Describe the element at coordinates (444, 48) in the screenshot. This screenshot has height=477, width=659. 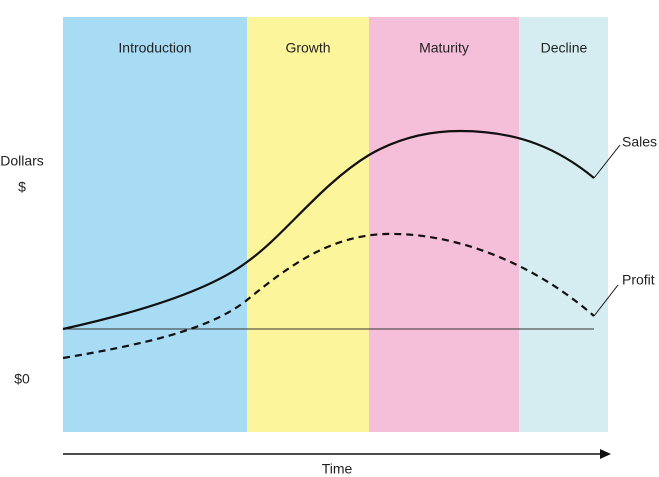
I see `stage-label: Maturity` at that location.